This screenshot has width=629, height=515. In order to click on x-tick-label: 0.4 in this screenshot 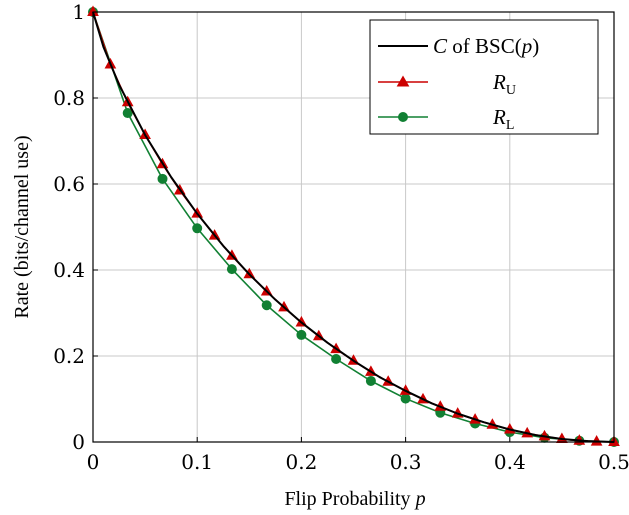, I will do `click(510, 462)`.